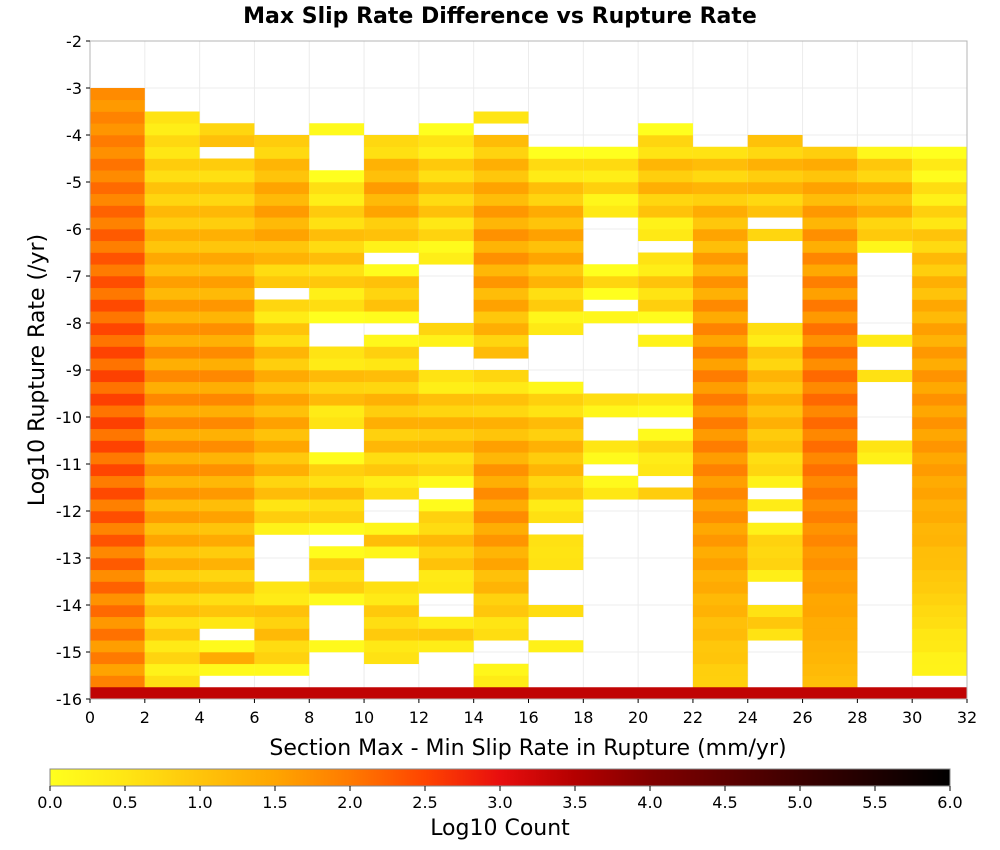 The height and width of the screenshot is (850, 1000). Describe the element at coordinates (583, 717) in the screenshot. I see `x-tick-label: 18` at that location.